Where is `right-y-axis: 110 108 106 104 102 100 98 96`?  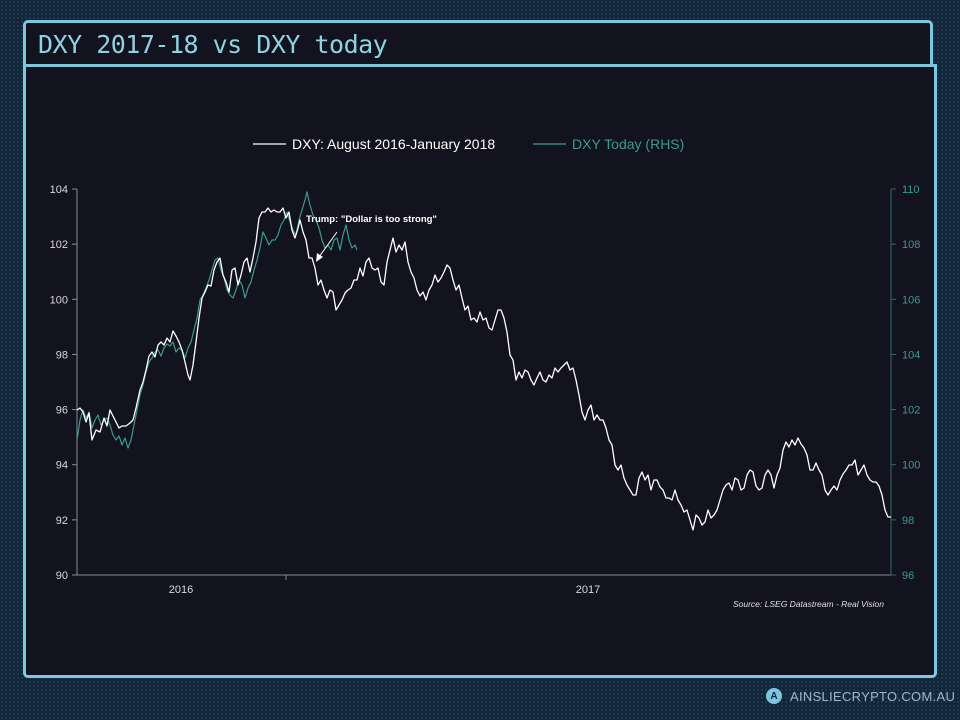 right-y-axis: 110 108 106 104 102 100 98 96 is located at coordinates (905, 383).